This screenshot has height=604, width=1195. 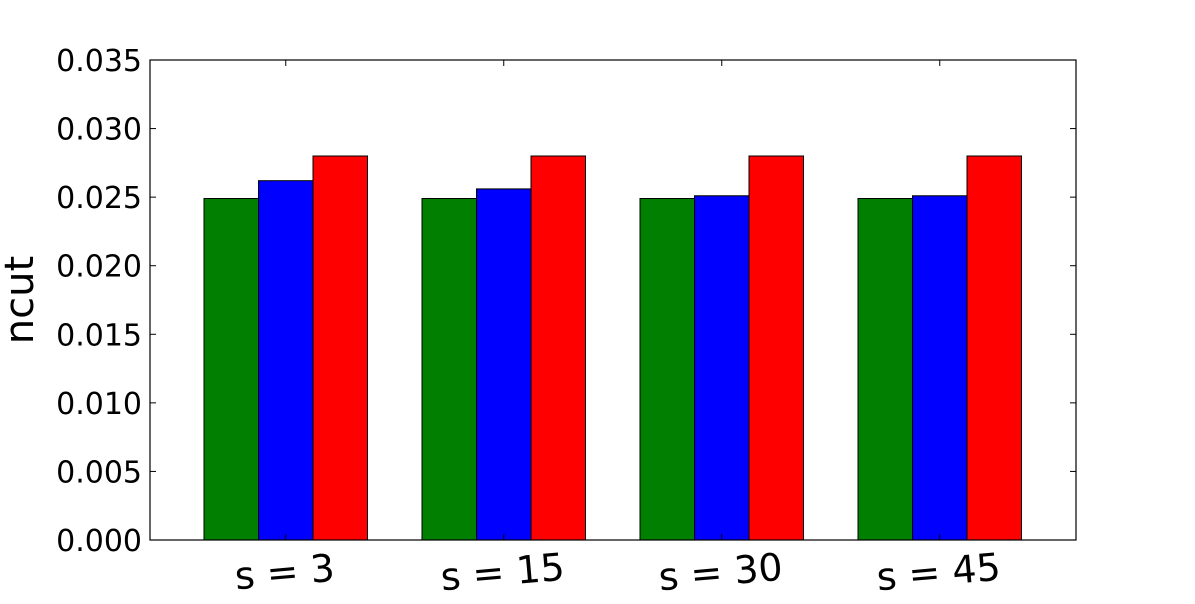 What do you see at coordinates (99, 198) in the screenshot?
I see `y-tick-label: 0.025` at bounding box center [99, 198].